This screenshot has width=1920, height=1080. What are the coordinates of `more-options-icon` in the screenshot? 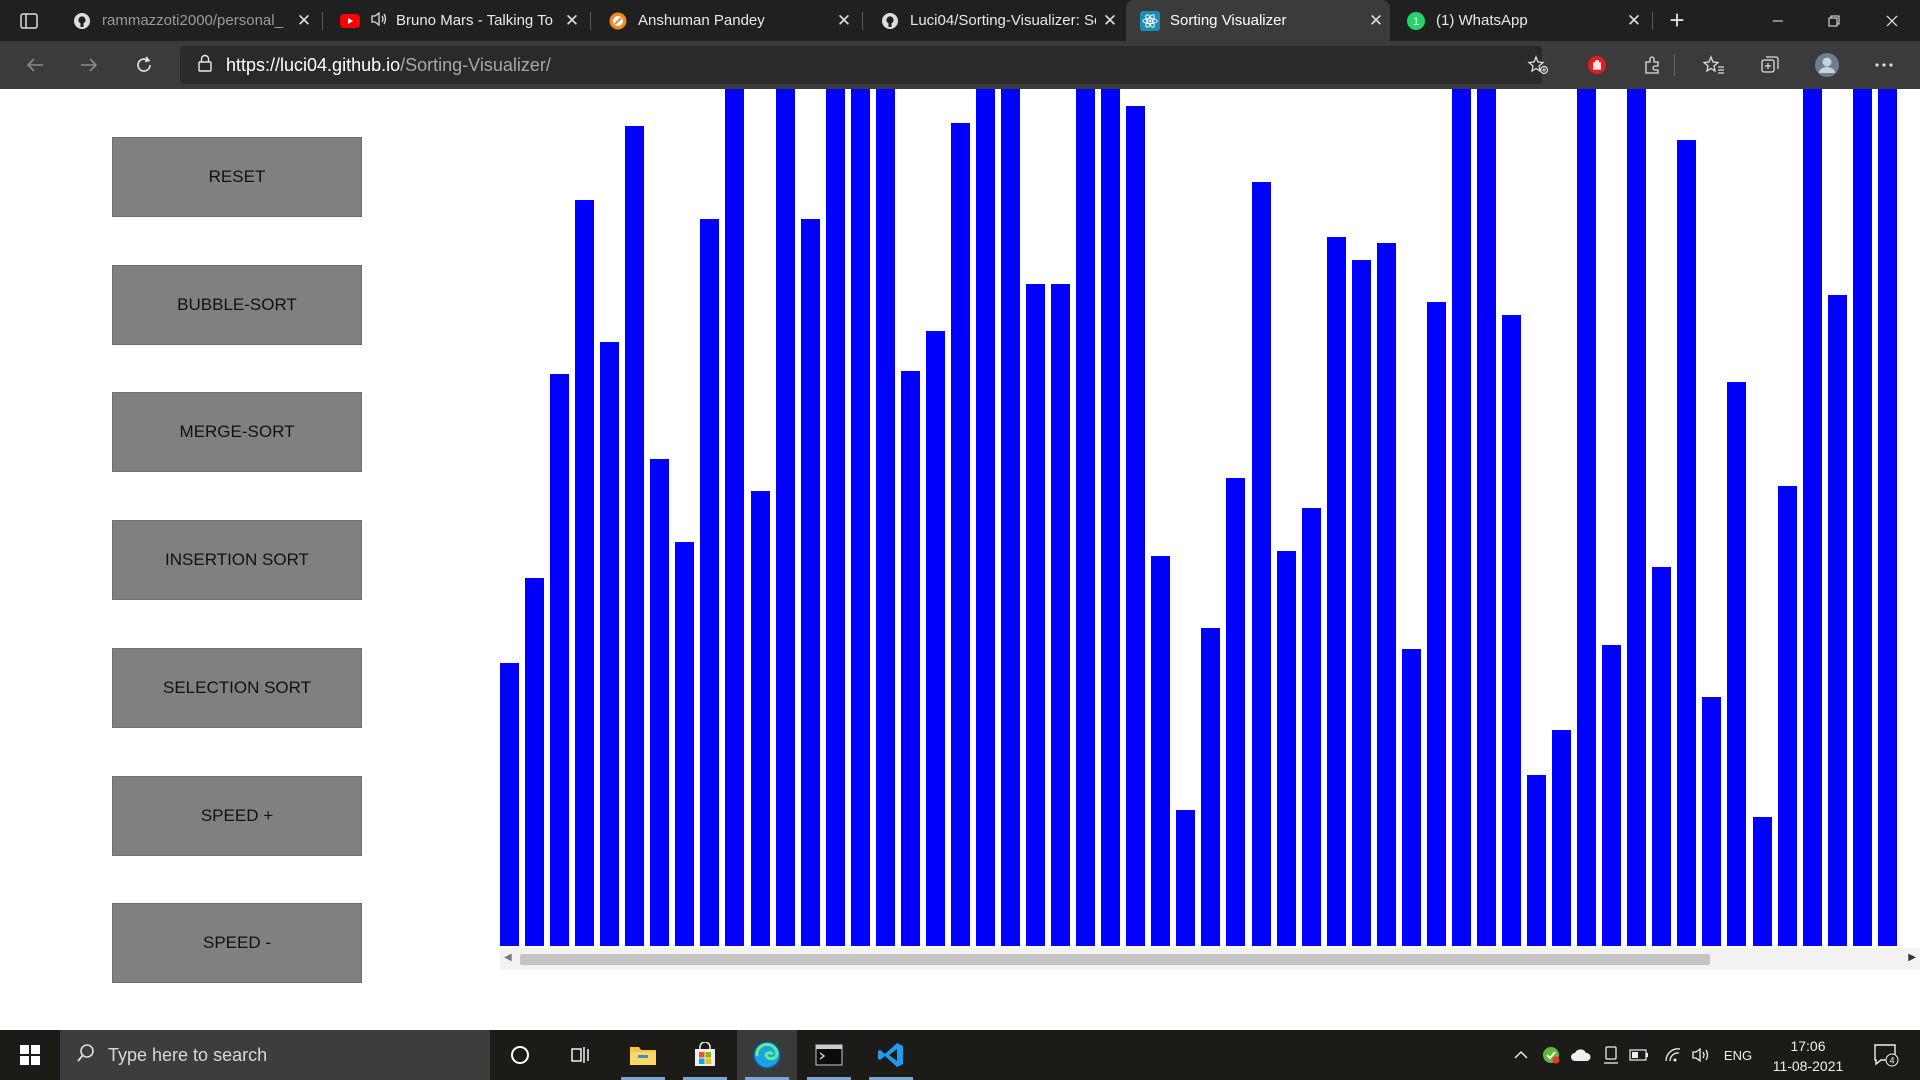 It's located at (1884, 65).